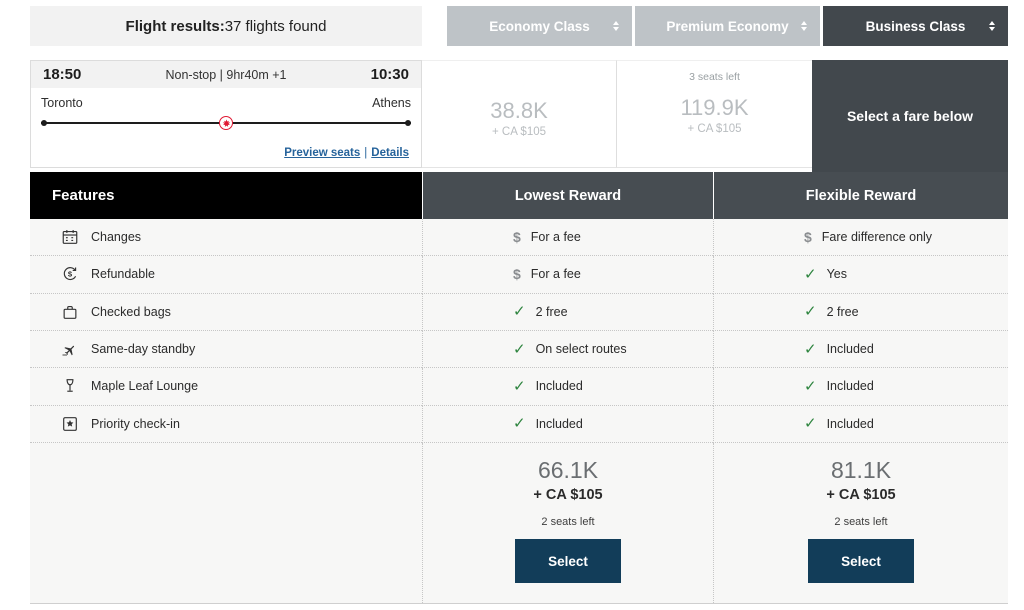 The image size is (1024, 610). Describe the element at coordinates (226, 123) in the screenshot. I see `route-line` at that location.